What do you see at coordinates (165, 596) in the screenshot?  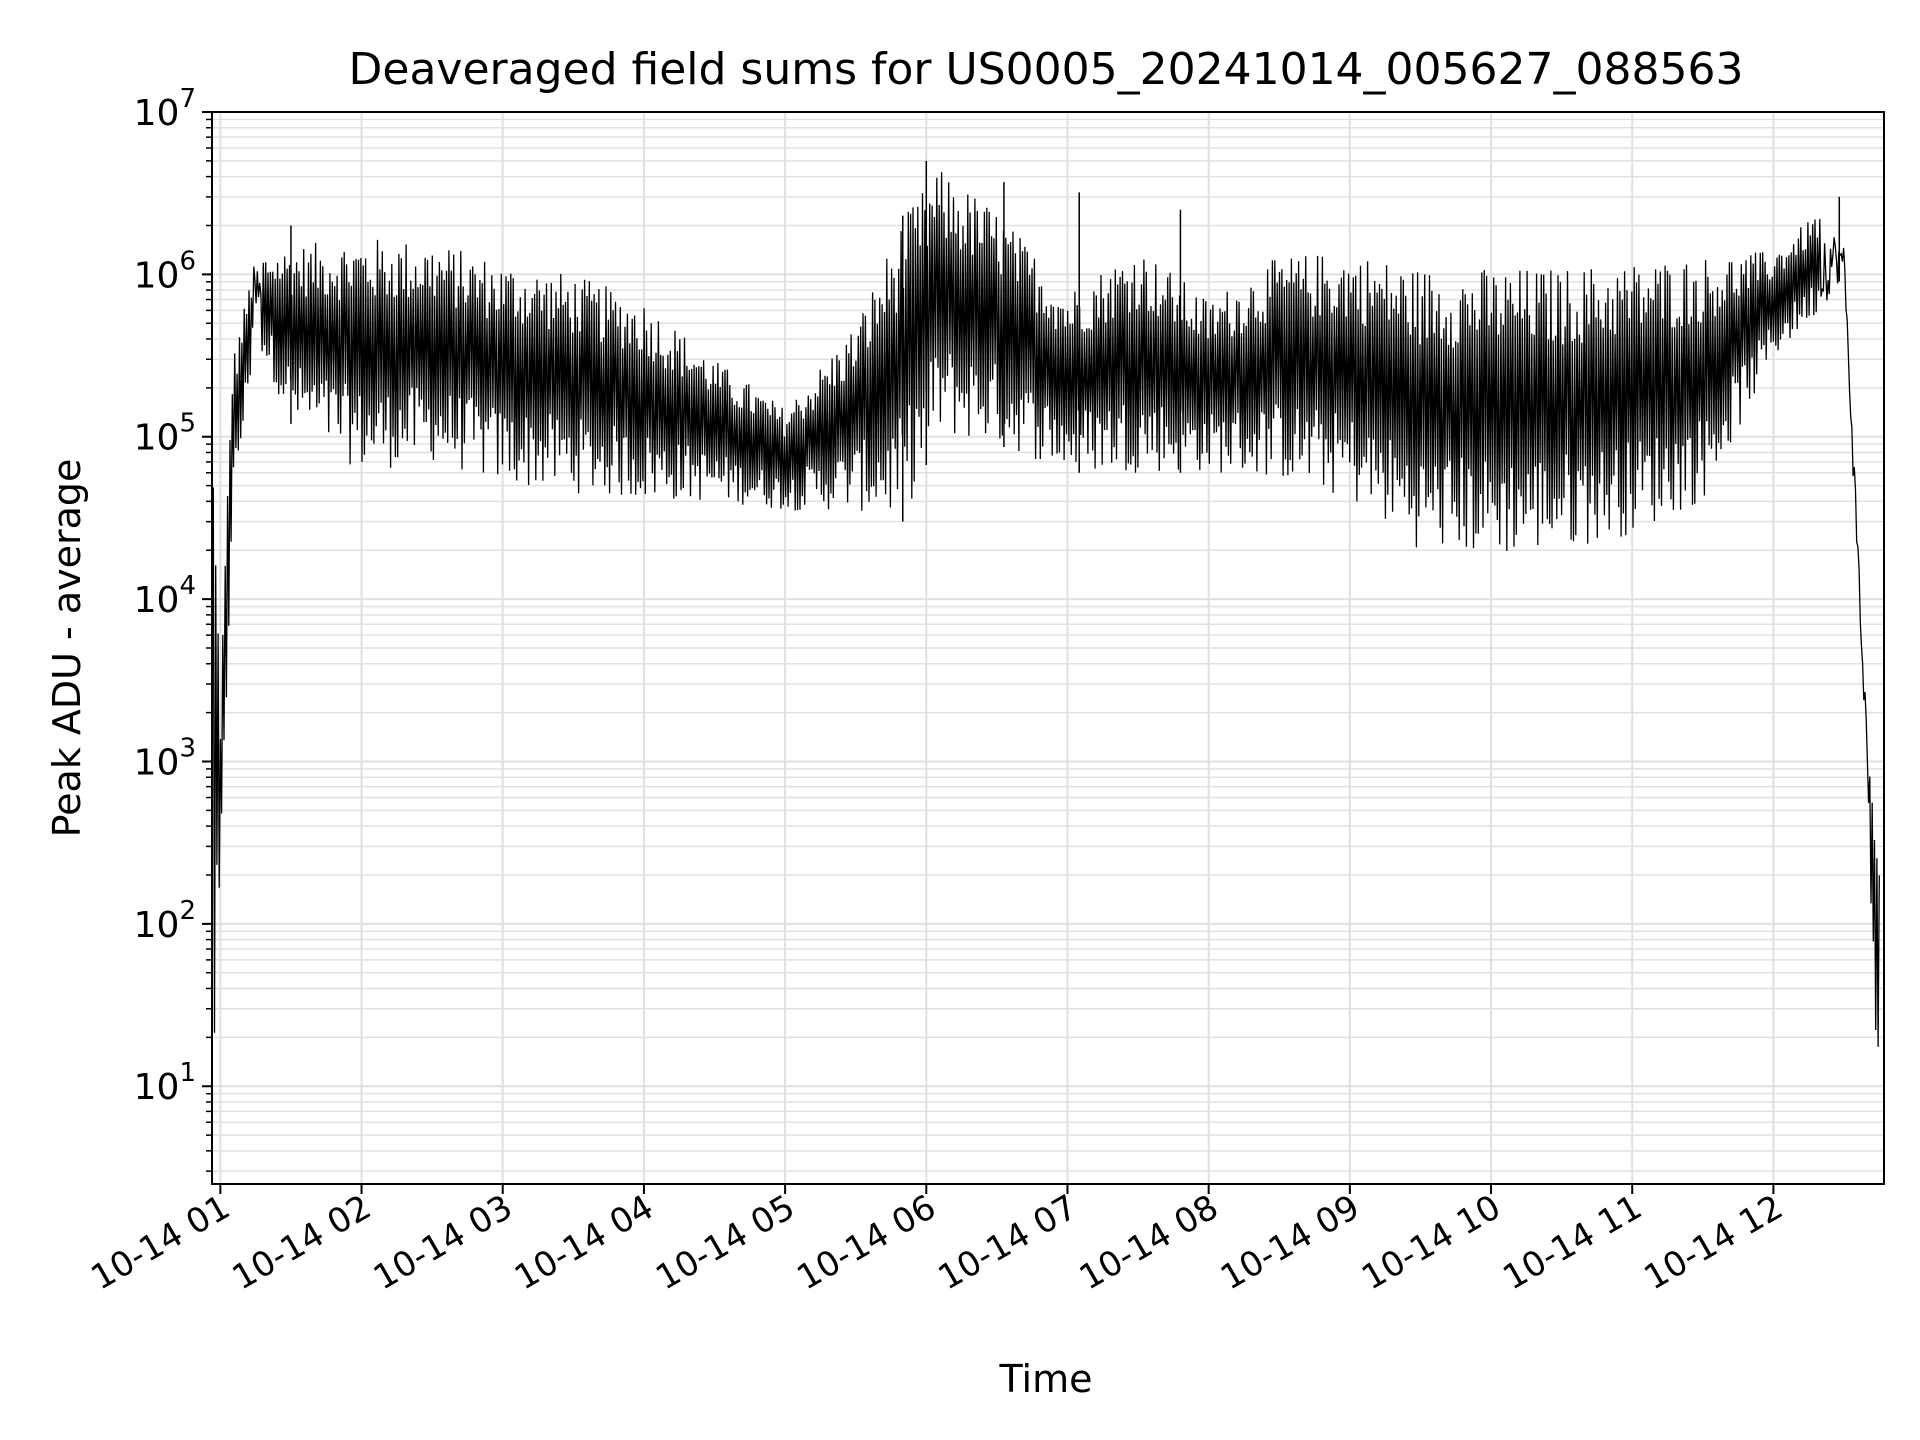 I see `y-tick-label: 10⁴` at bounding box center [165, 596].